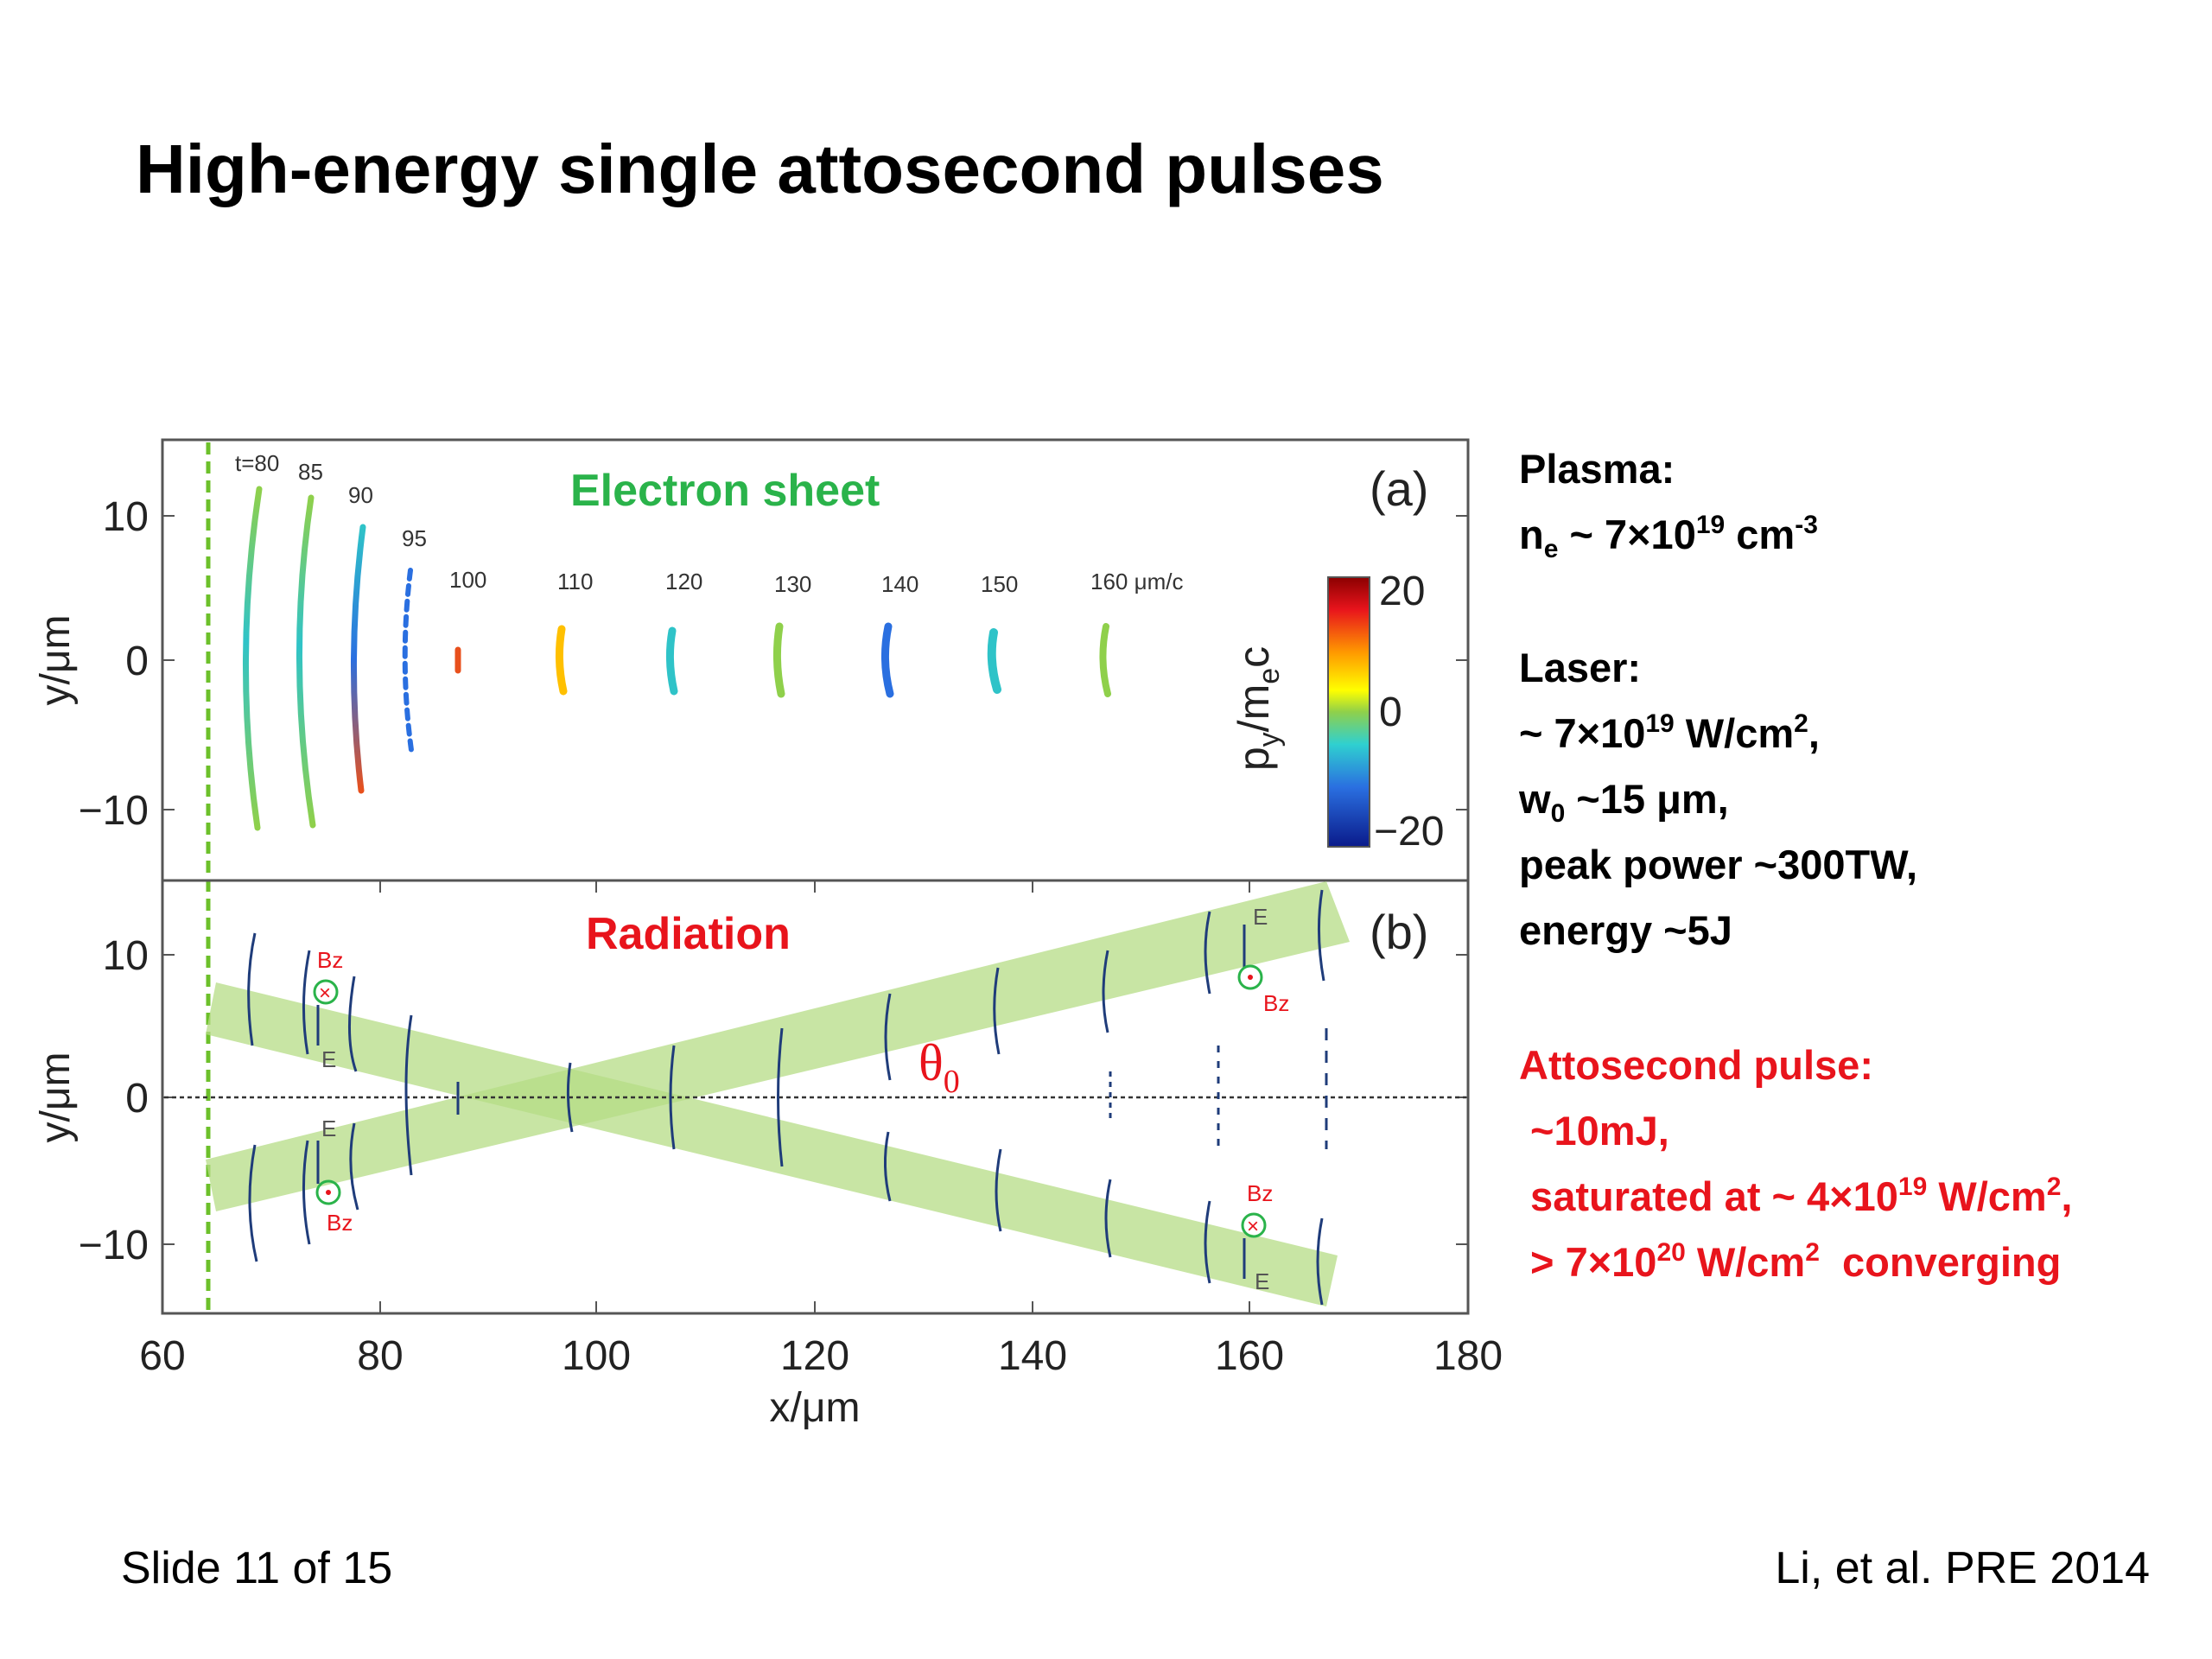 This screenshot has height=1659, width=2212. Describe the element at coordinates (815, 1408) in the screenshot. I see `x-axis-label: x/μm` at that location.